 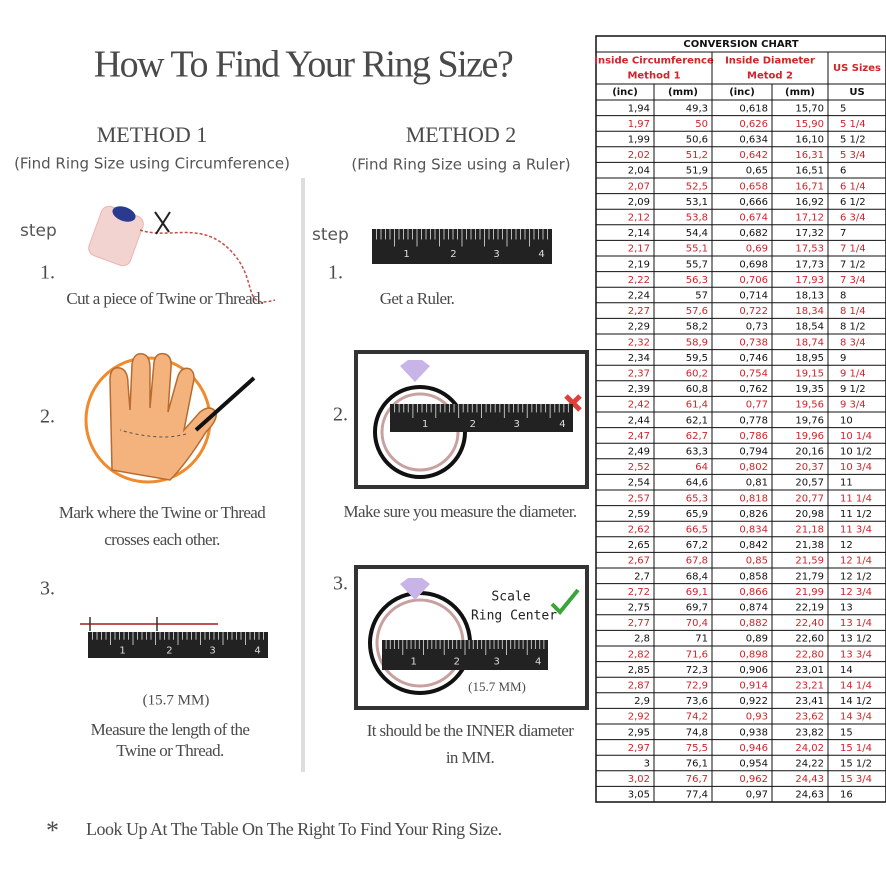 What do you see at coordinates (742, 92) in the screenshot?
I see `table-unit: (inc)` at bounding box center [742, 92].